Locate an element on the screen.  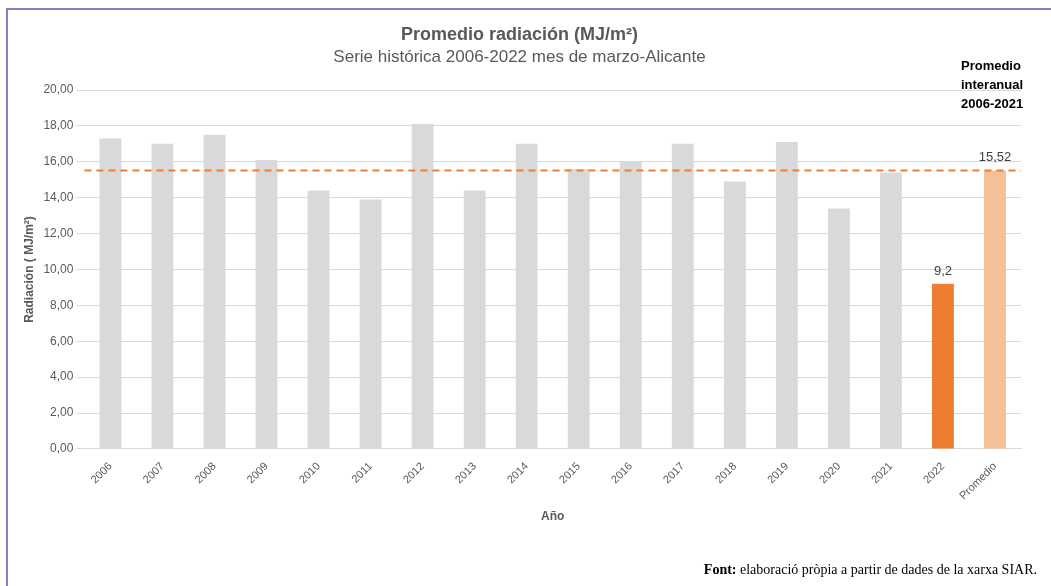
annotation: Promedio interanual 2006-2021 is located at coordinates (992, 85).